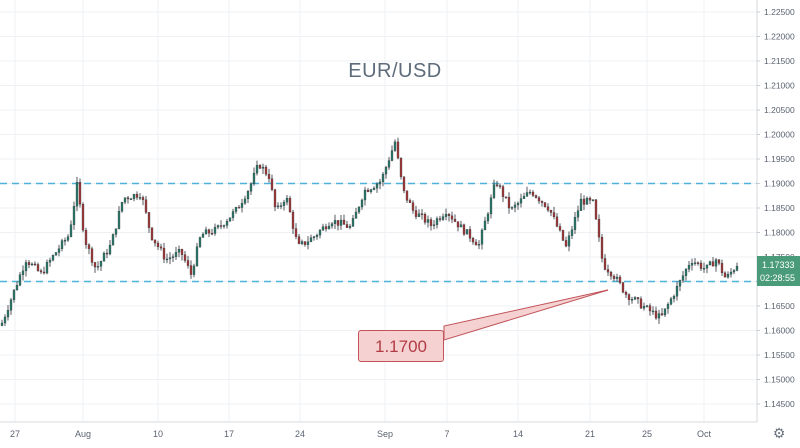  I want to click on x-tick-label: 24, so click(300, 434).